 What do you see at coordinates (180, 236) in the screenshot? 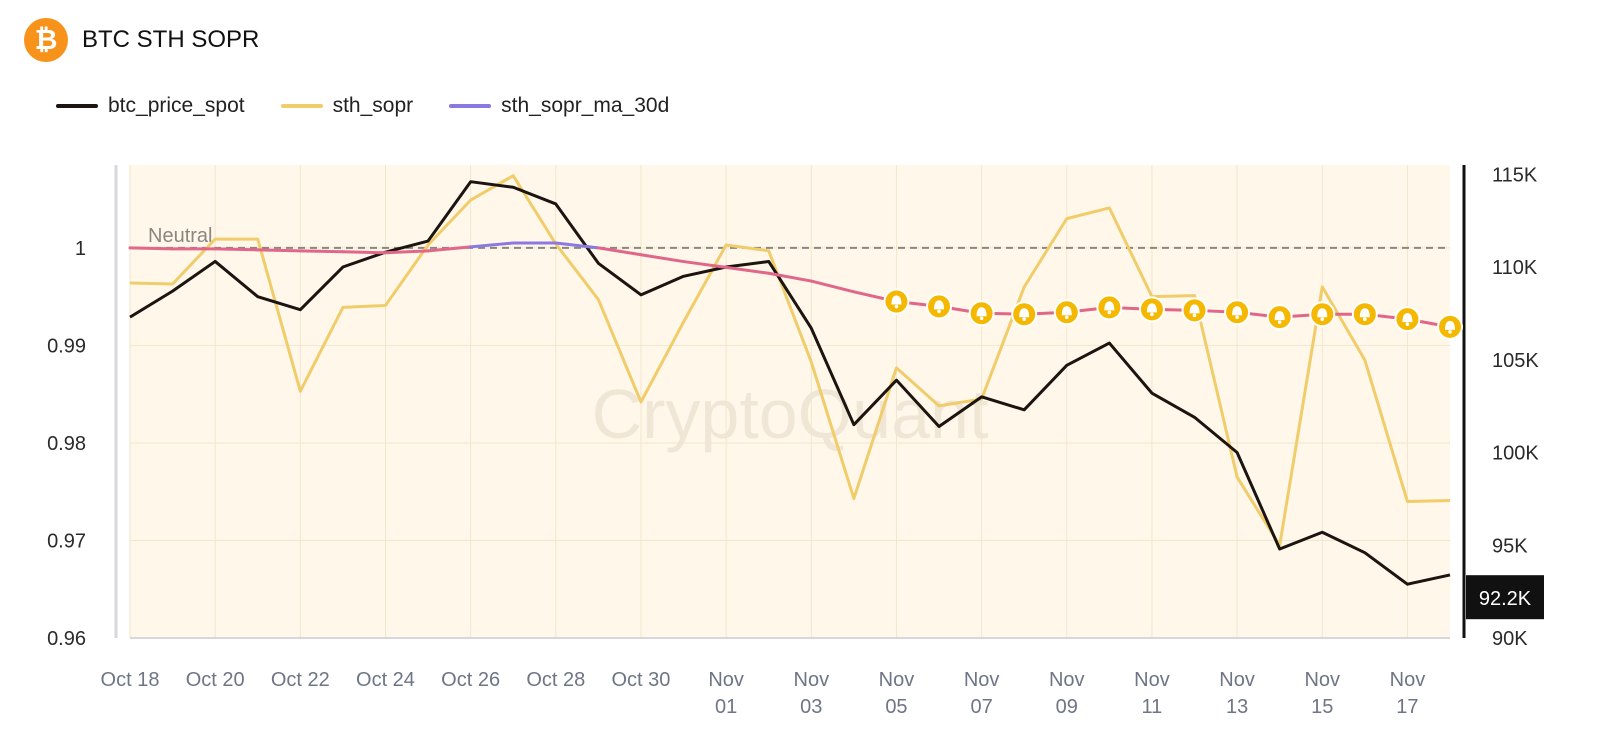
I see `neutral-label: Neutral` at bounding box center [180, 236].